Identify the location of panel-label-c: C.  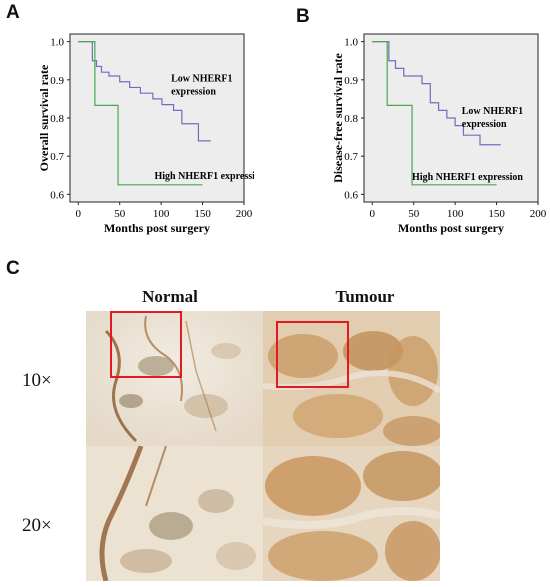
(13, 268).